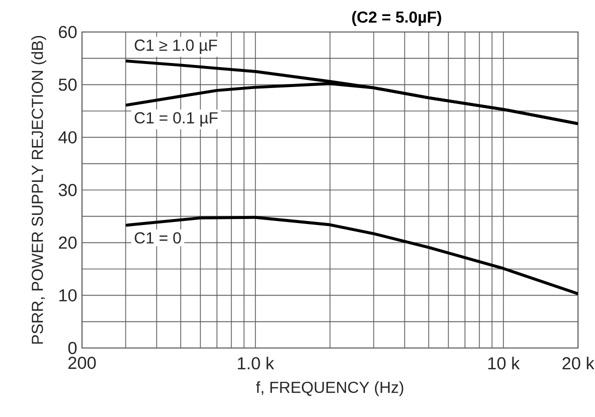 The image size is (595, 417). What do you see at coordinates (330, 388) in the screenshot?
I see `x-axis-title: f, FREQUENCY (Hz)` at bounding box center [330, 388].